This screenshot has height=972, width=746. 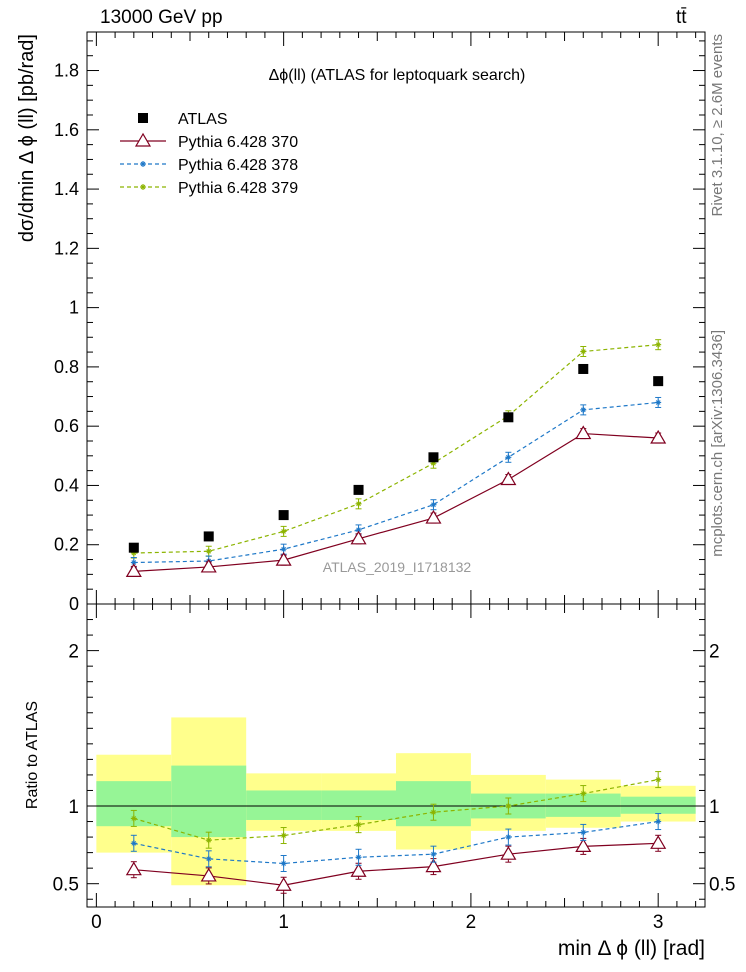 What do you see at coordinates (238, 188) in the screenshot?
I see `legend-label: Pythia 6.428 379` at bounding box center [238, 188].